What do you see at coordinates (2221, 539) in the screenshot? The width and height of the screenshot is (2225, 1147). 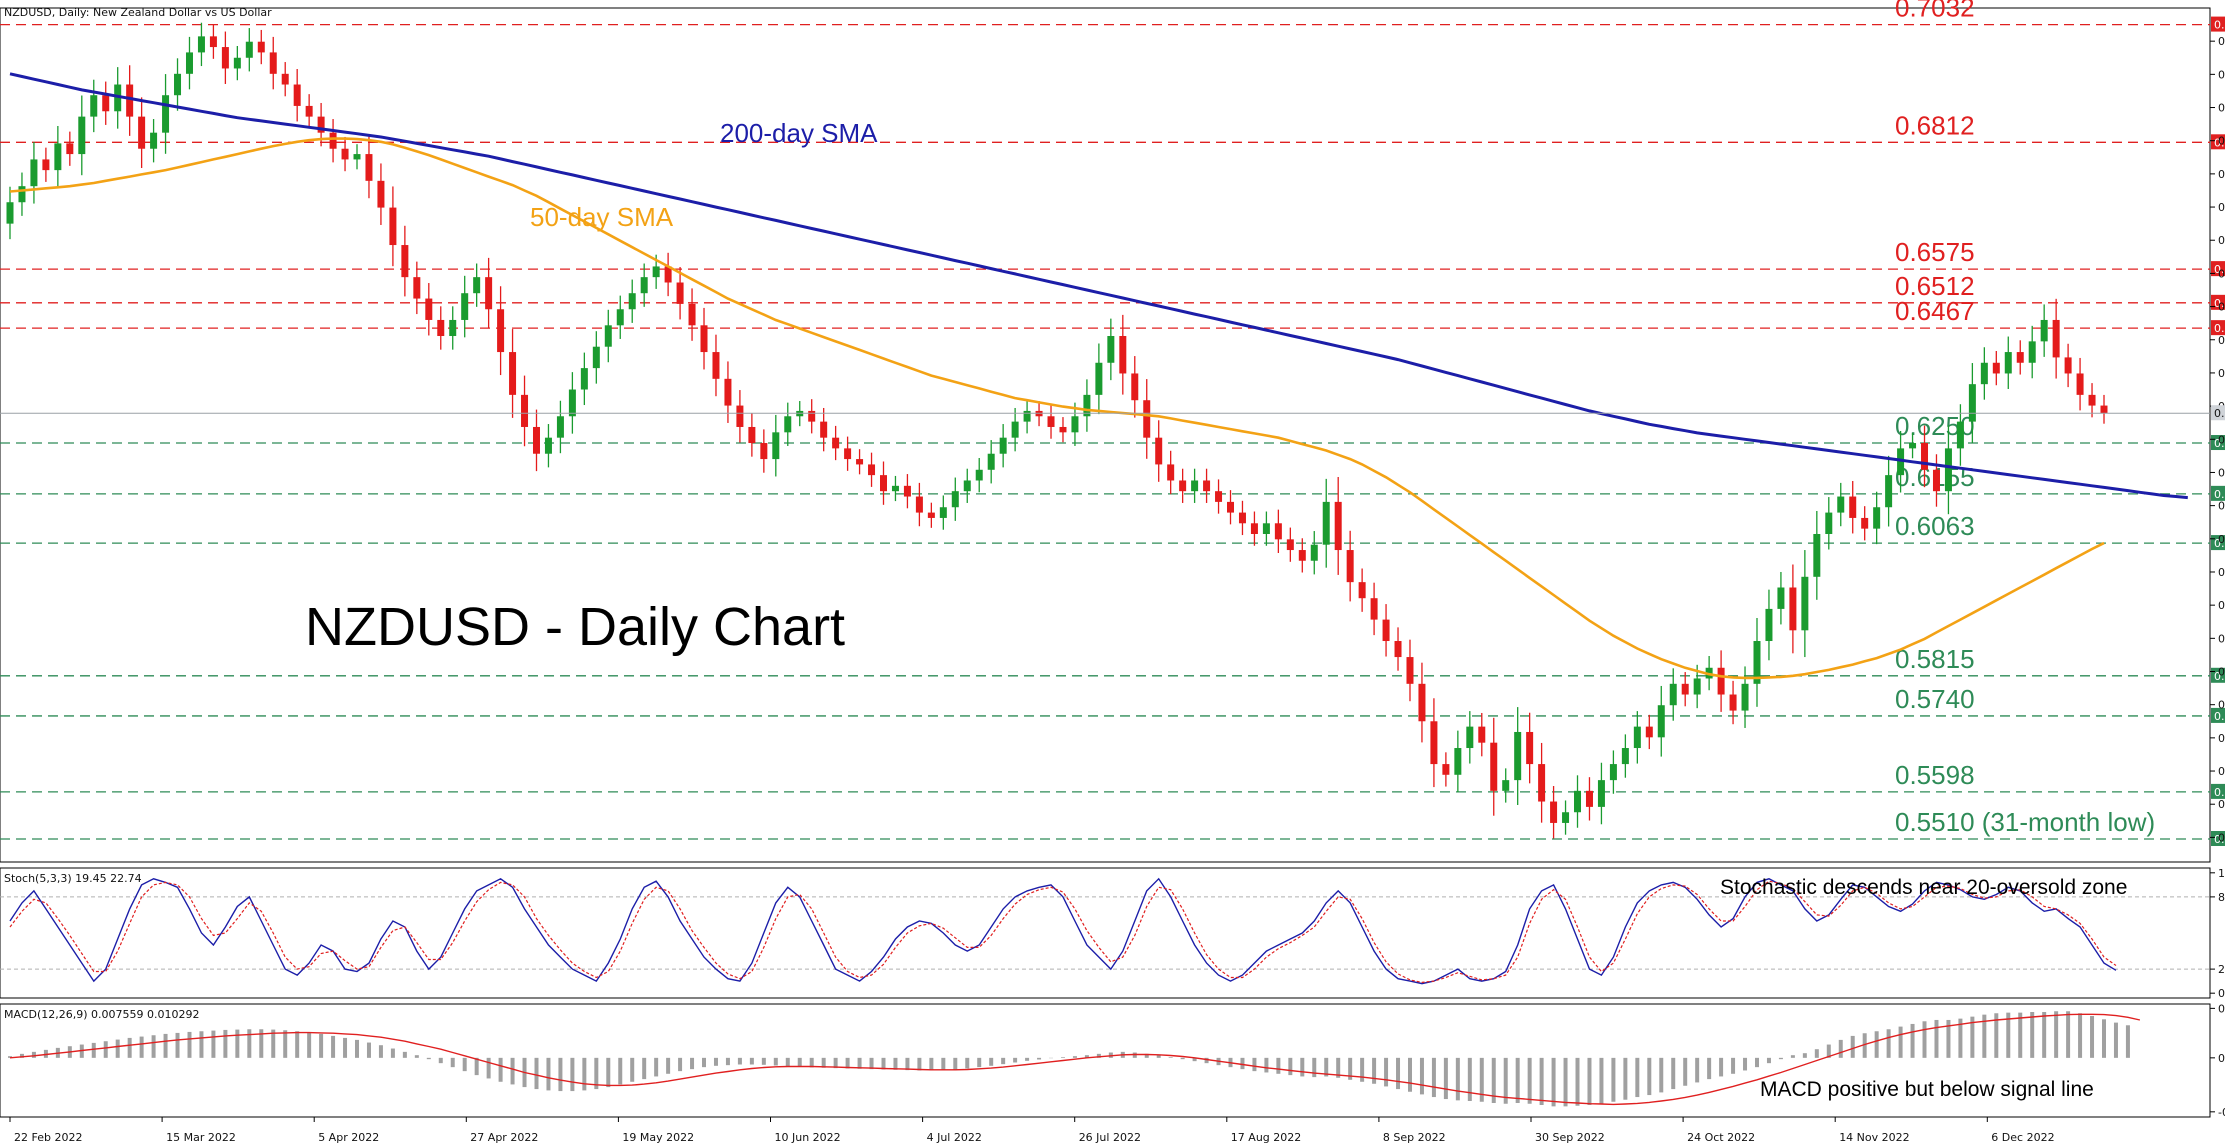 I see `price-tick-label: 0.60710` at bounding box center [2221, 539].